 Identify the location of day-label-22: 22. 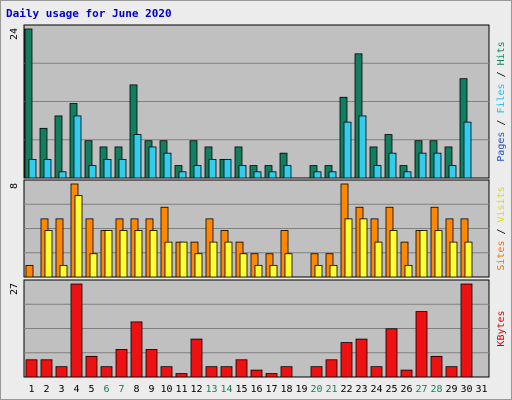
(346, 389).